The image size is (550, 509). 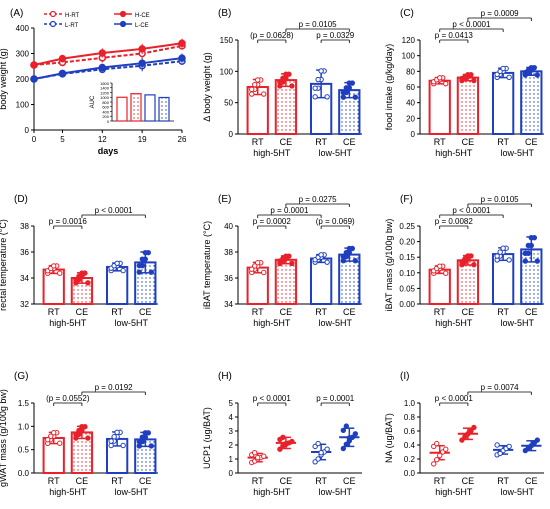 I want to click on y-tick-label: 400, so click(x=23, y=28).